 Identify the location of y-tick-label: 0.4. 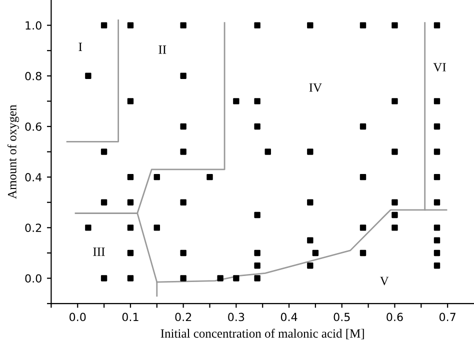
(33, 177).